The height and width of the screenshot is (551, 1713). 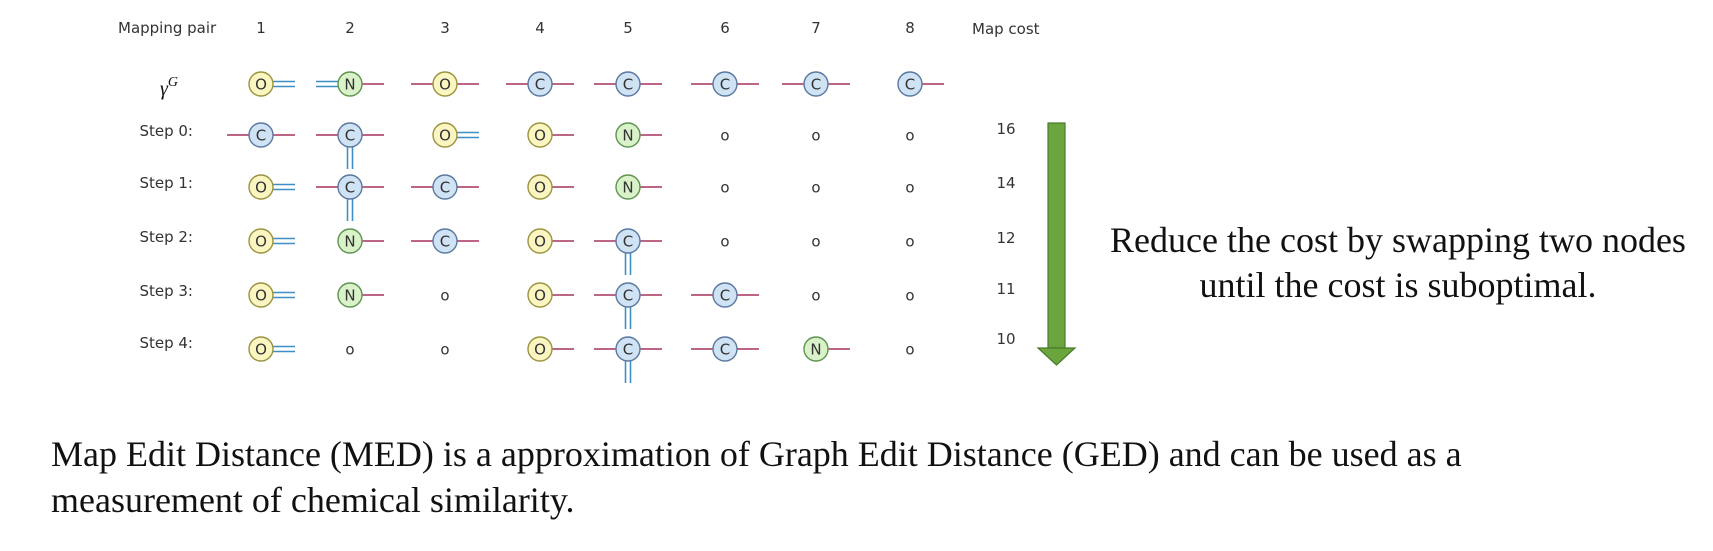 I want to click on gamma-symbol: γ, so click(x=164, y=89).